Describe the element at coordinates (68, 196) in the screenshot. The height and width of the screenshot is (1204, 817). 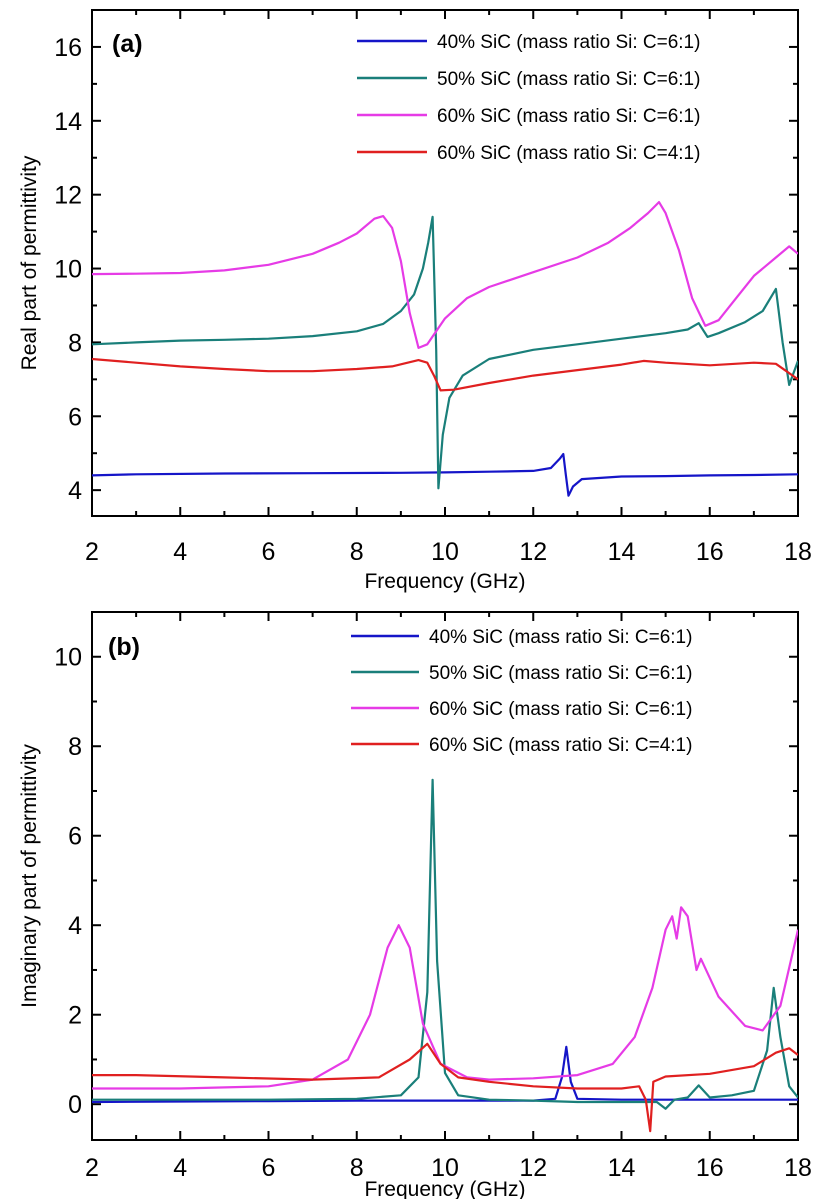
I see `y-tick-label: 12` at that location.